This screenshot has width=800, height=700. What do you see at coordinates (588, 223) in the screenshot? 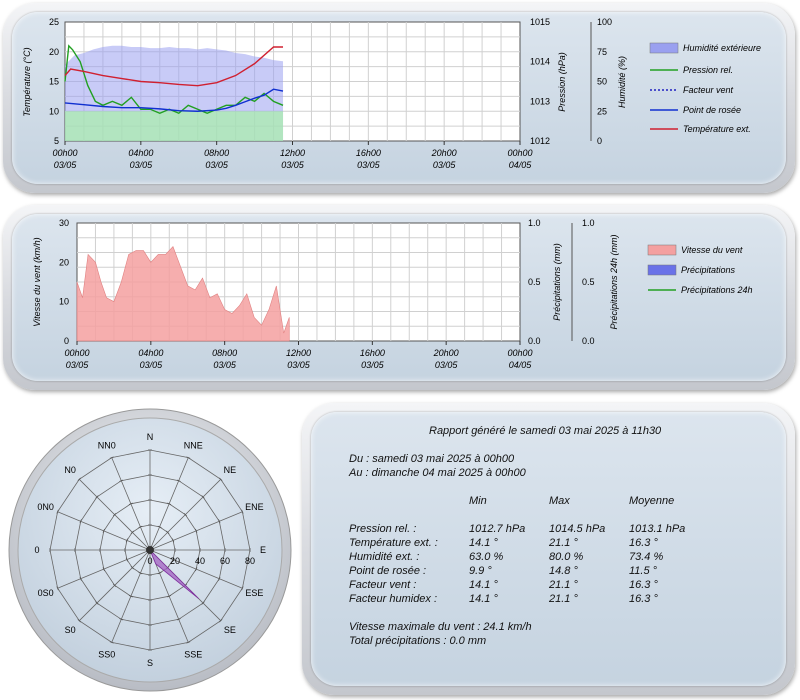
I see `y-tick-label-precip24: 1.0` at bounding box center [588, 223].